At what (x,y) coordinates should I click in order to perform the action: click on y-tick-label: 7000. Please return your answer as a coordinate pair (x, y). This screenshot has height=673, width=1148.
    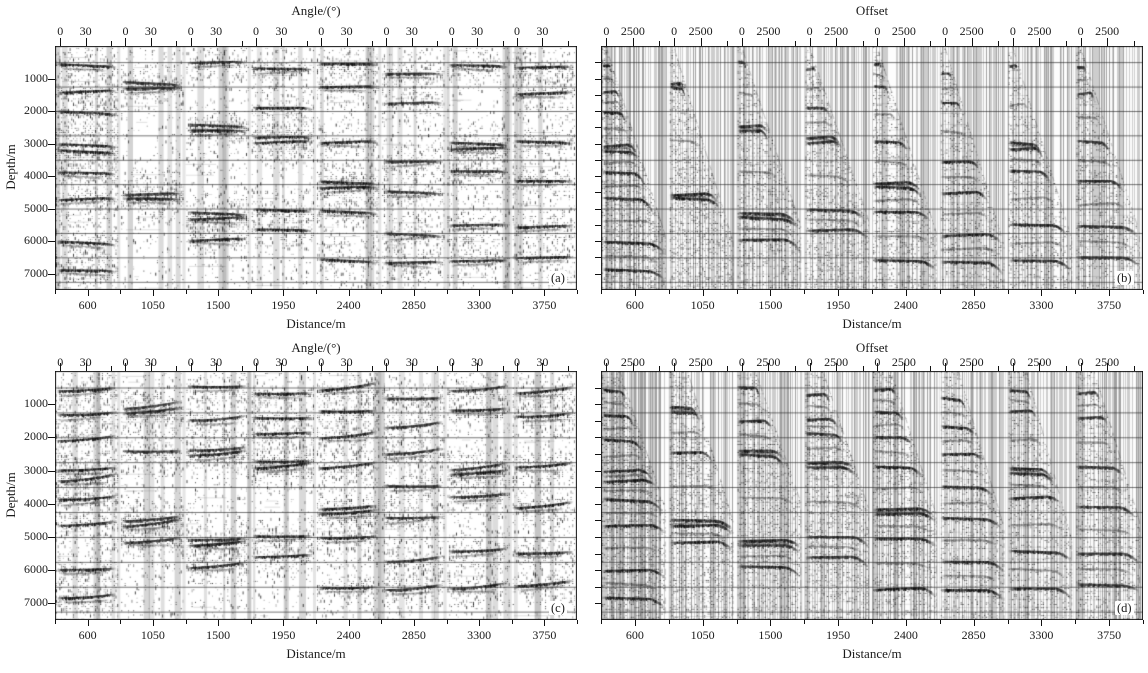
    Looking at the image, I should click on (36, 272).